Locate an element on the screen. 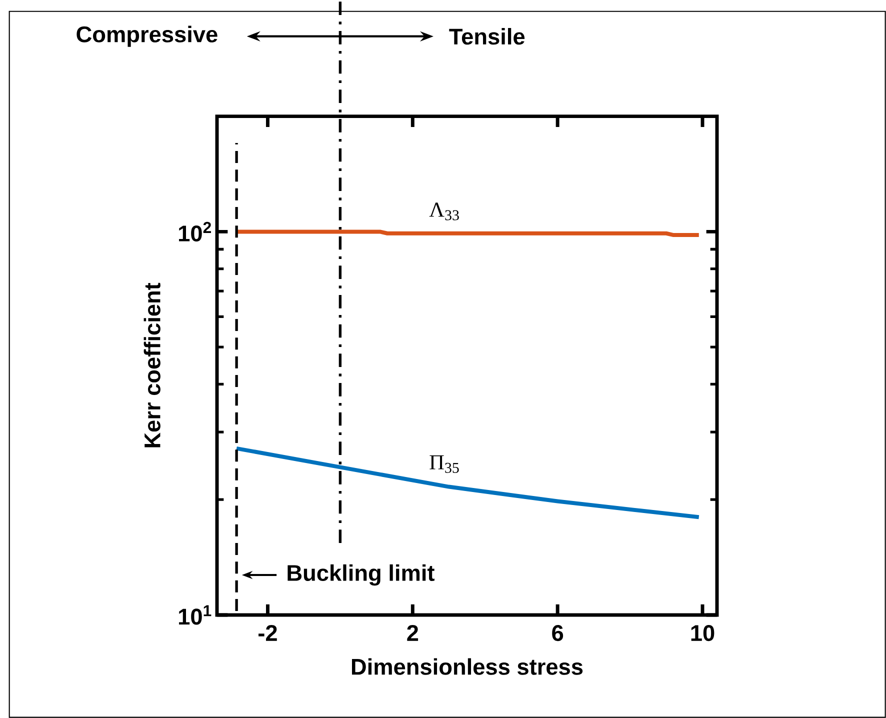 The height and width of the screenshot is (718, 886). x-tick-label: 2 is located at coordinates (412, 633).